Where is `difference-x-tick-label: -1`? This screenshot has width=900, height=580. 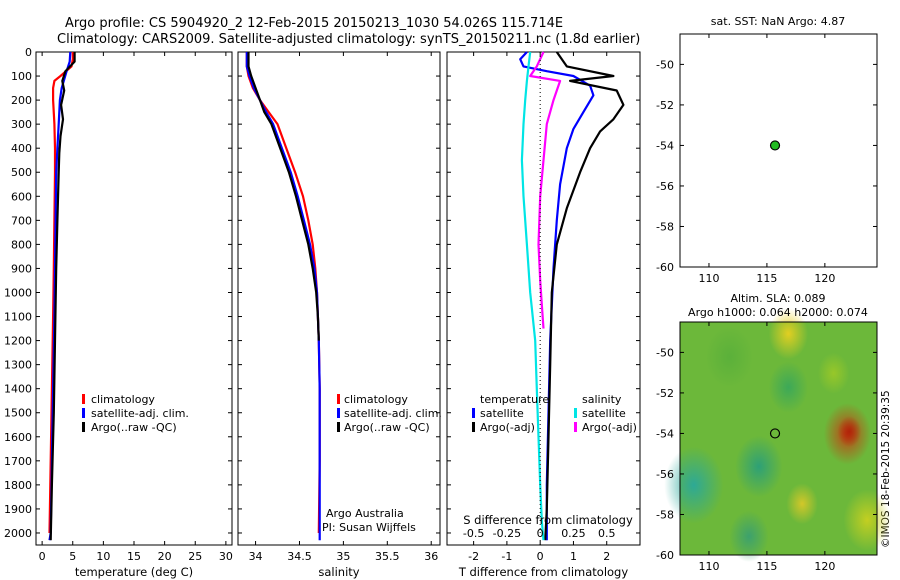 difference-x-tick-label: -1 is located at coordinates (506, 556).